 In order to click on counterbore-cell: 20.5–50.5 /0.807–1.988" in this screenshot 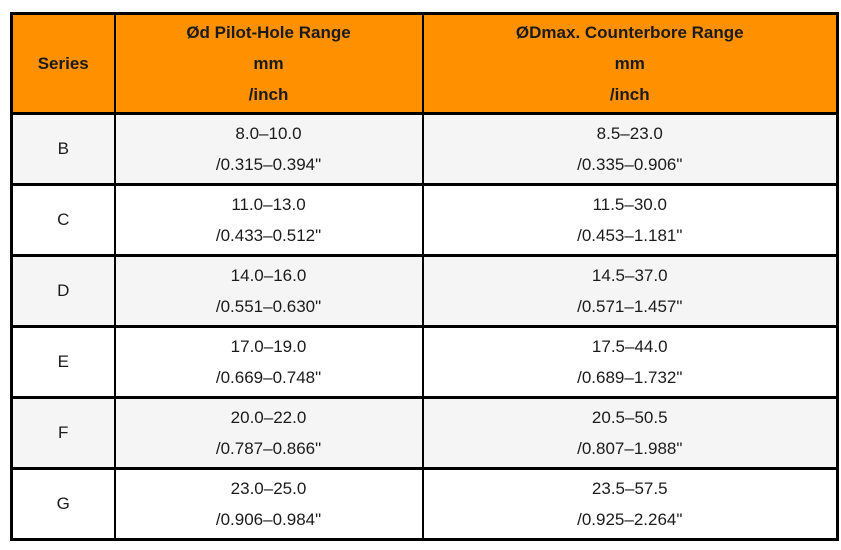, I will do `click(630, 433)`.